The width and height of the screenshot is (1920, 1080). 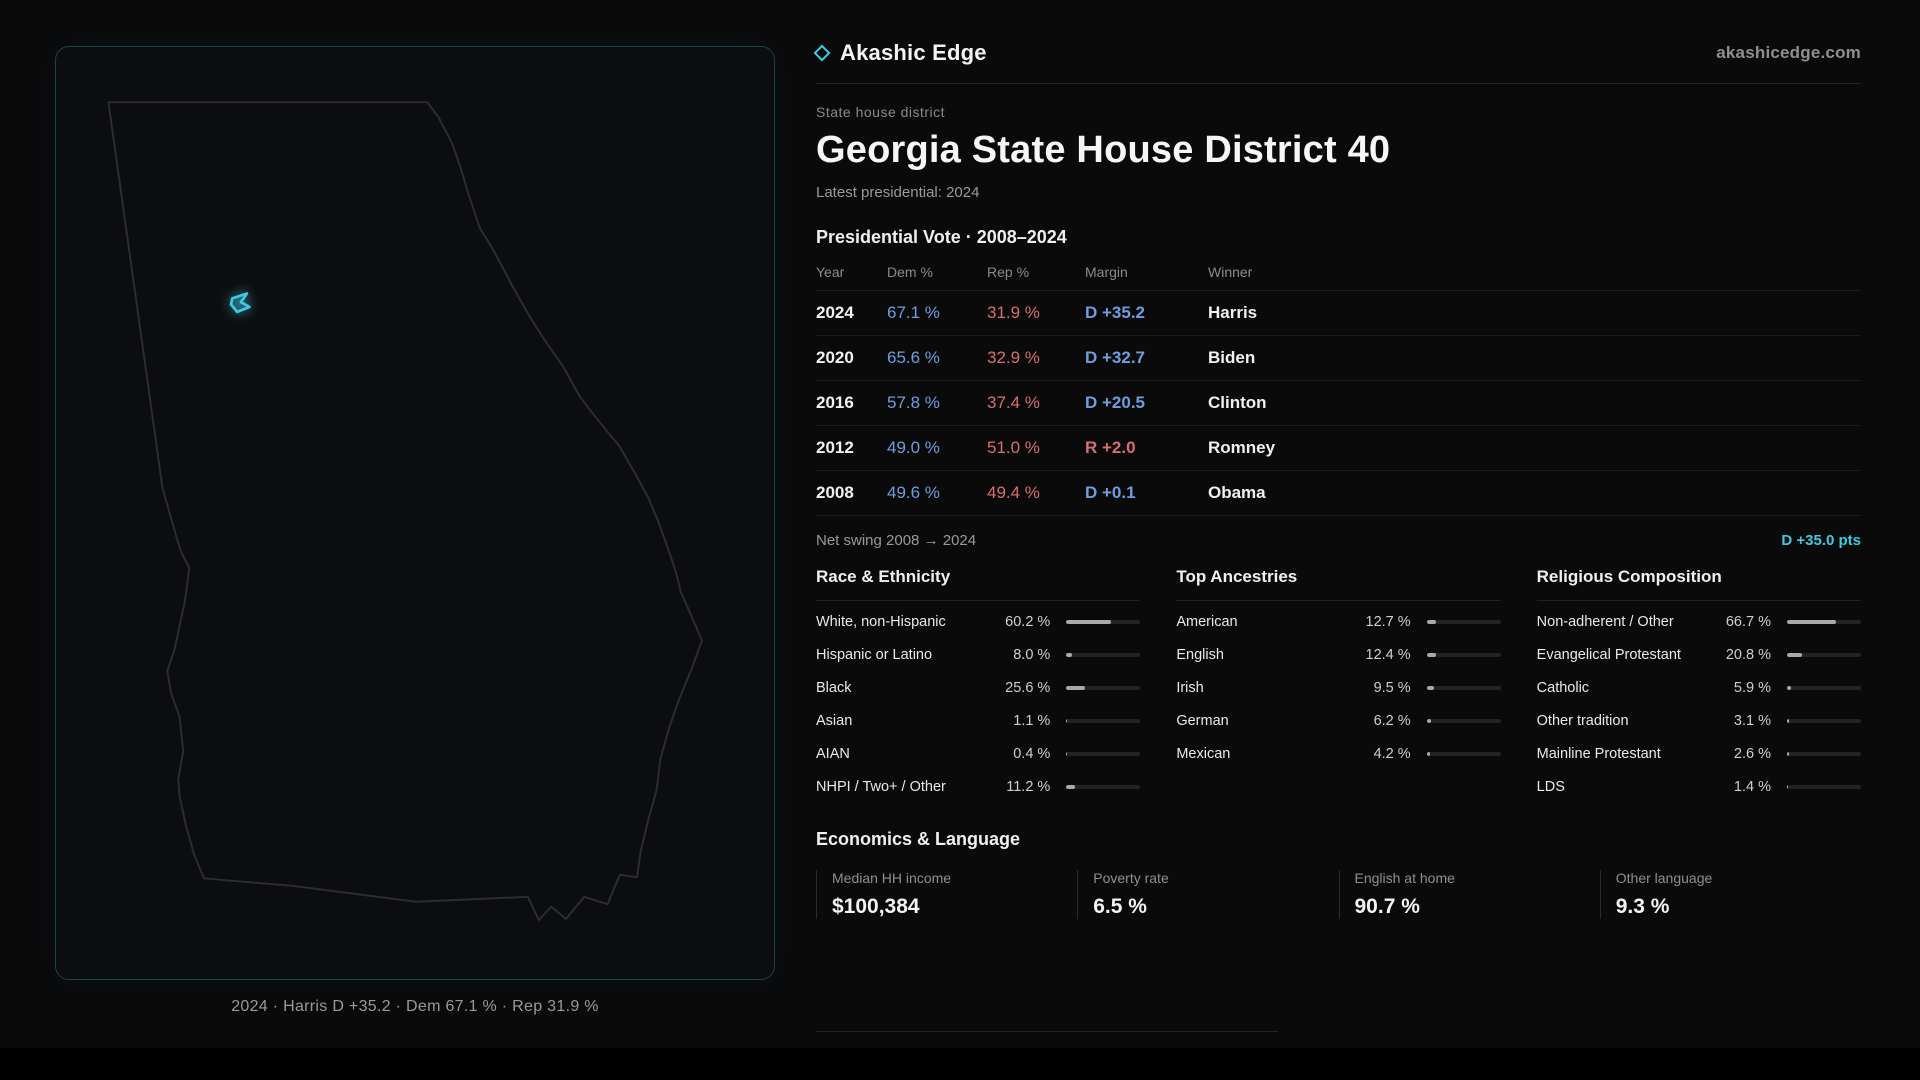 I want to click on list-item: Other tradition 3.1 %, so click(x=1699, y=720).